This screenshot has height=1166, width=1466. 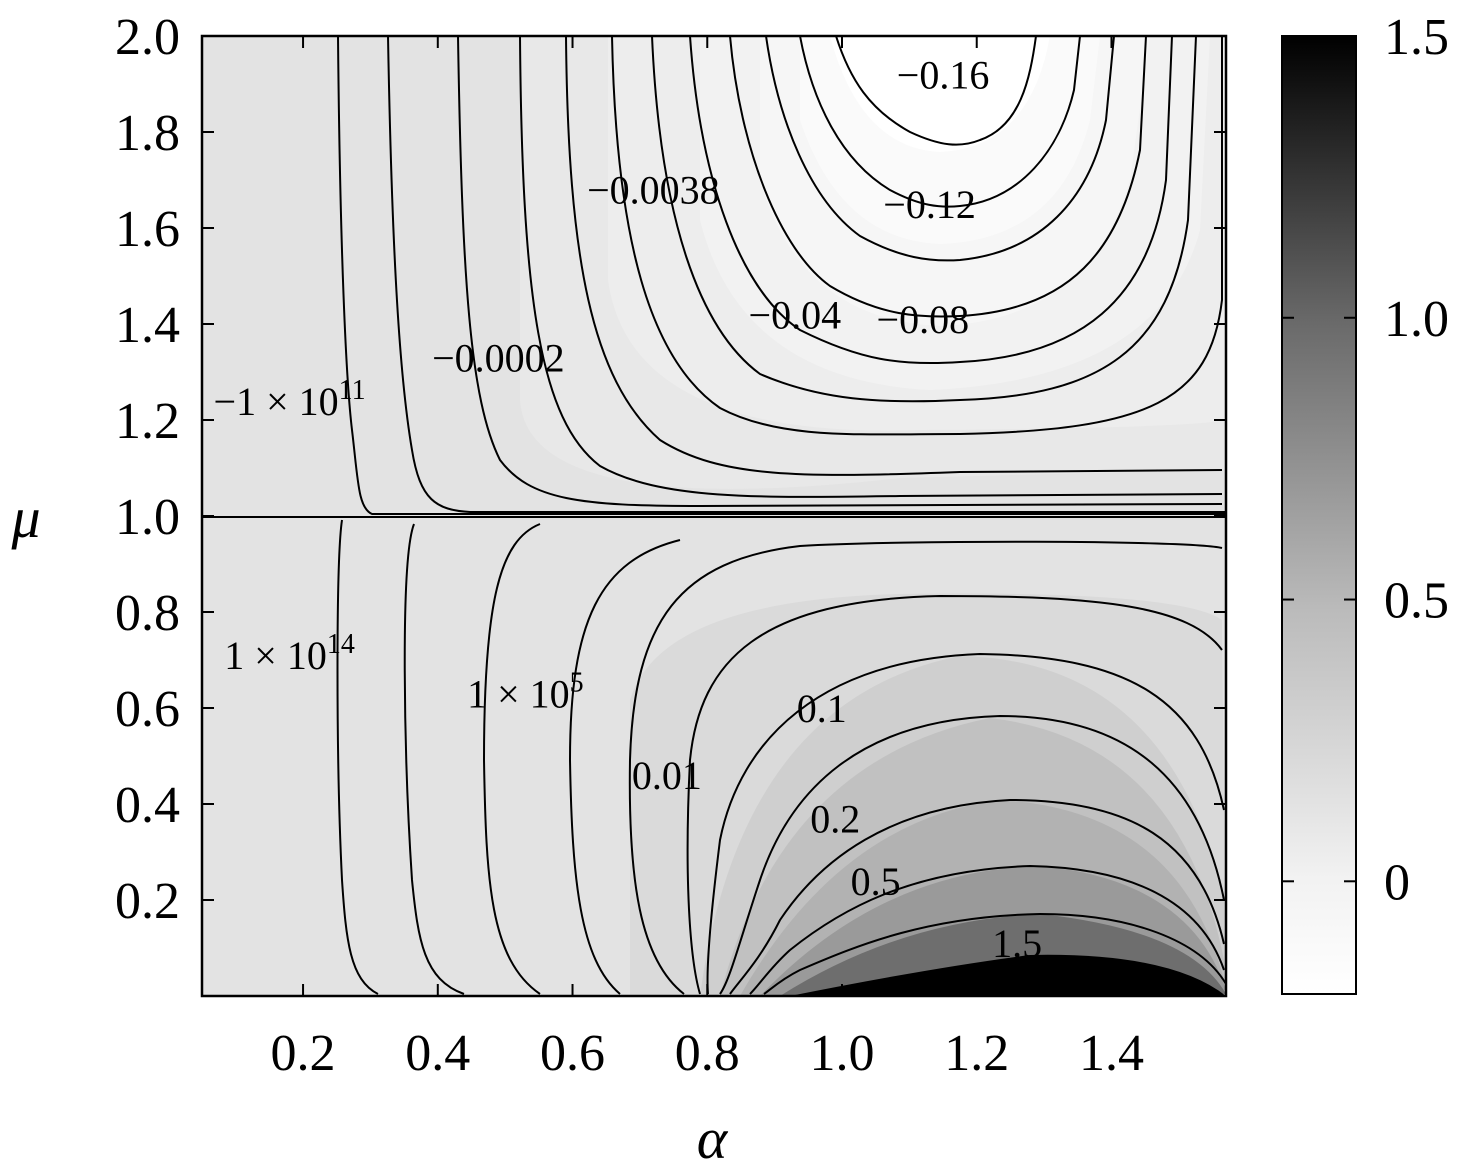 I want to click on contour-label: 1 × 10¹⁴, so click(x=289, y=653).